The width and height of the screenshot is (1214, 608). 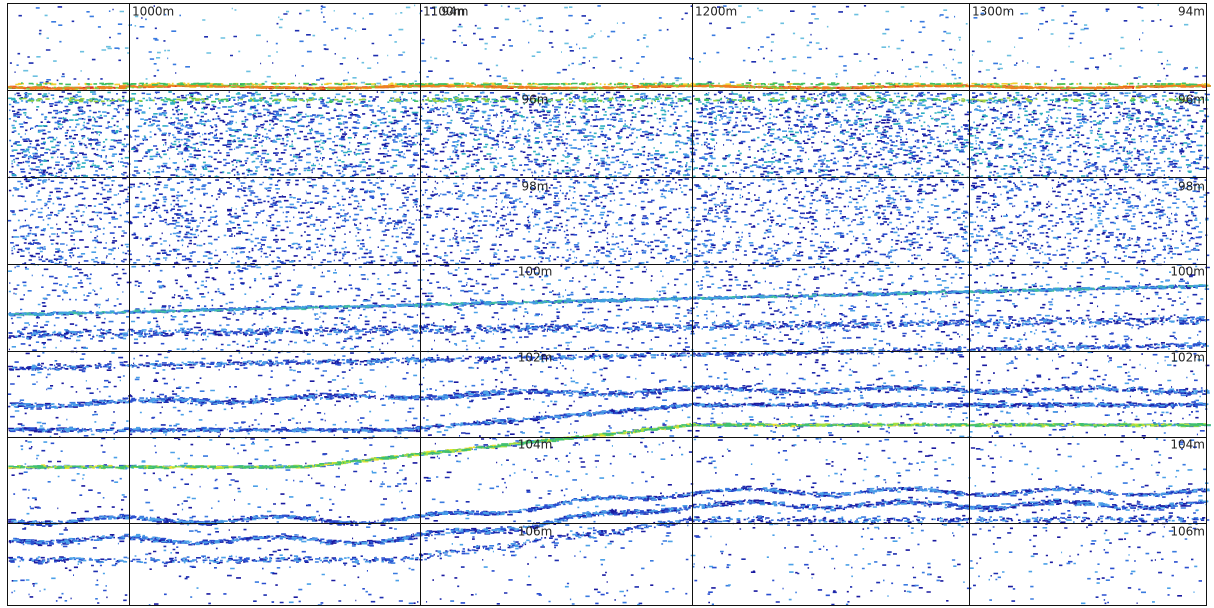 I want to click on distance-label: 1200m, so click(x=716, y=12).